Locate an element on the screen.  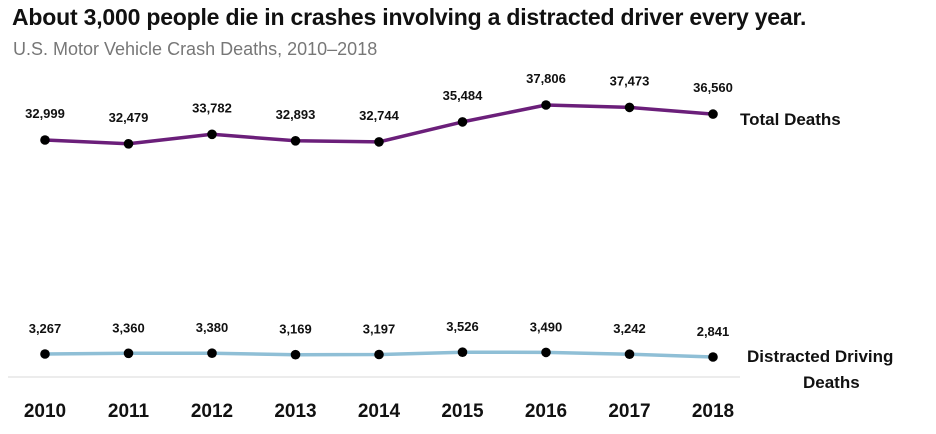
series-label-total-deaths: Total Deaths is located at coordinates (790, 119).